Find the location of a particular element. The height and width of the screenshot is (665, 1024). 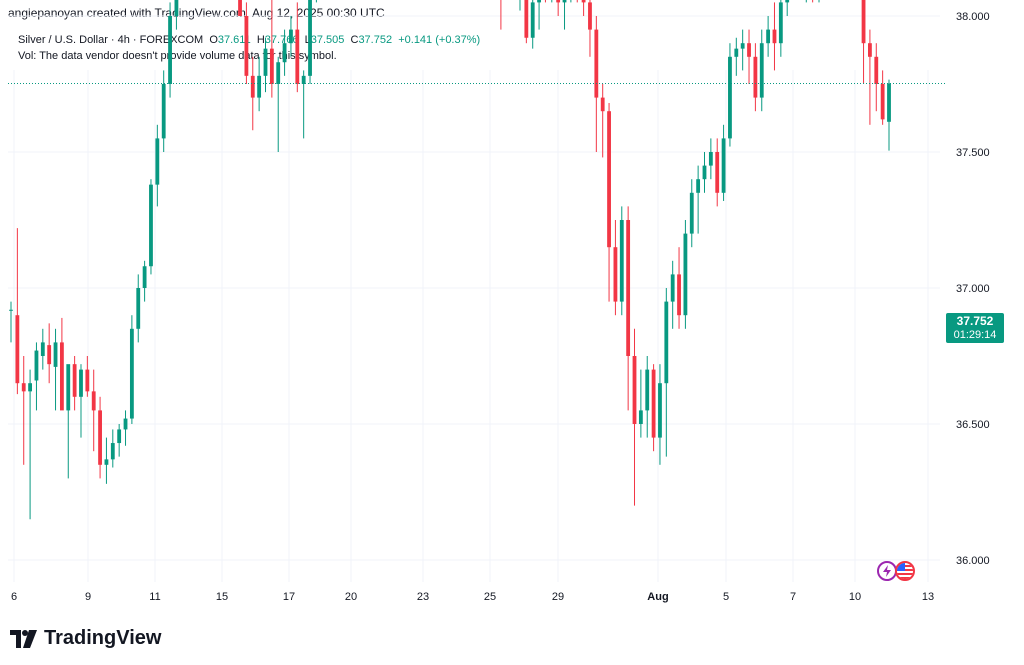

high-label: H is located at coordinates (260, 40).